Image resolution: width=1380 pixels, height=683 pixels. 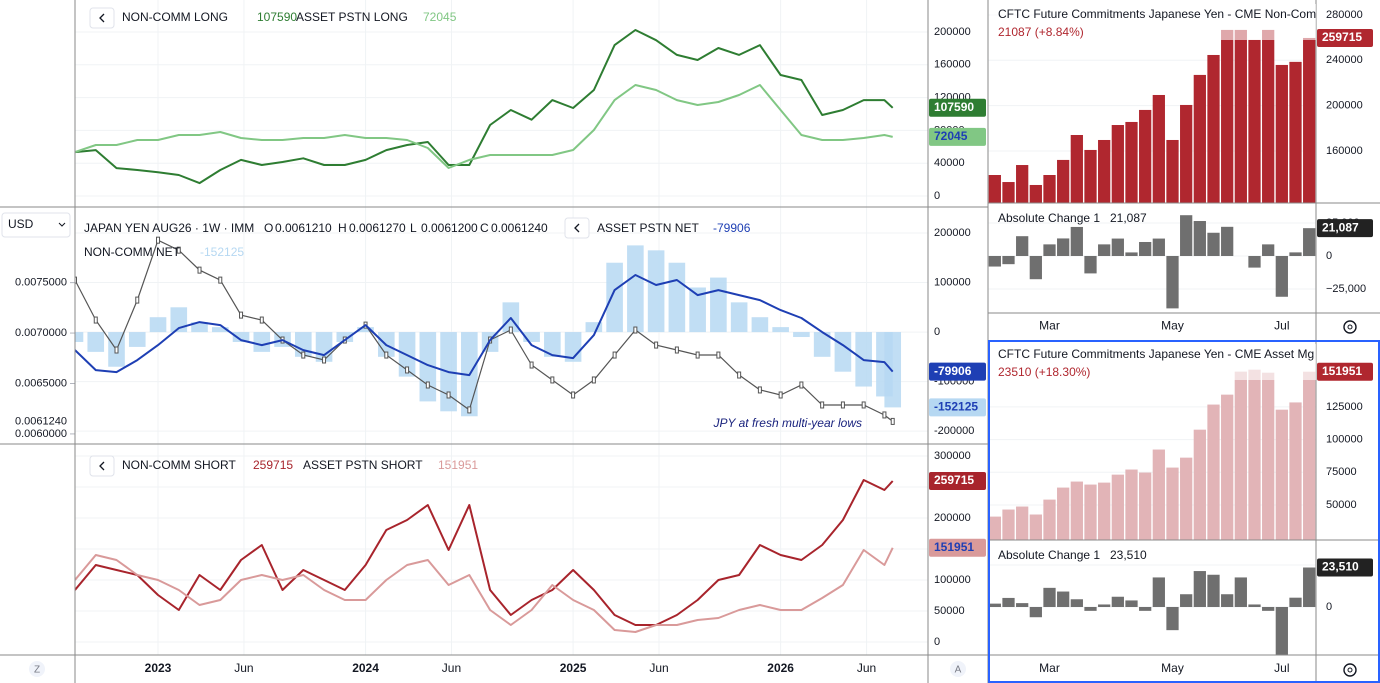 What do you see at coordinates (788, 423) in the screenshot?
I see `annotation: JPY at fresh multi-year lows` at bounding box center [788, 423].